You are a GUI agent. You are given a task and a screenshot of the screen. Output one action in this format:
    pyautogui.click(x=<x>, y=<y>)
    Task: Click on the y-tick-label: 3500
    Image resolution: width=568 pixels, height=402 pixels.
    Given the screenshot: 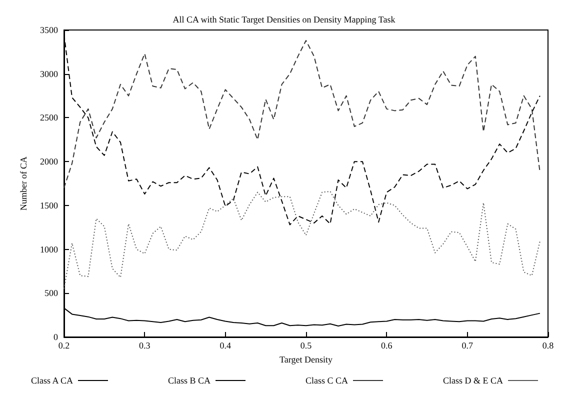 What is the action you would take?
    pyautogui.click(x=49, y=30)
    